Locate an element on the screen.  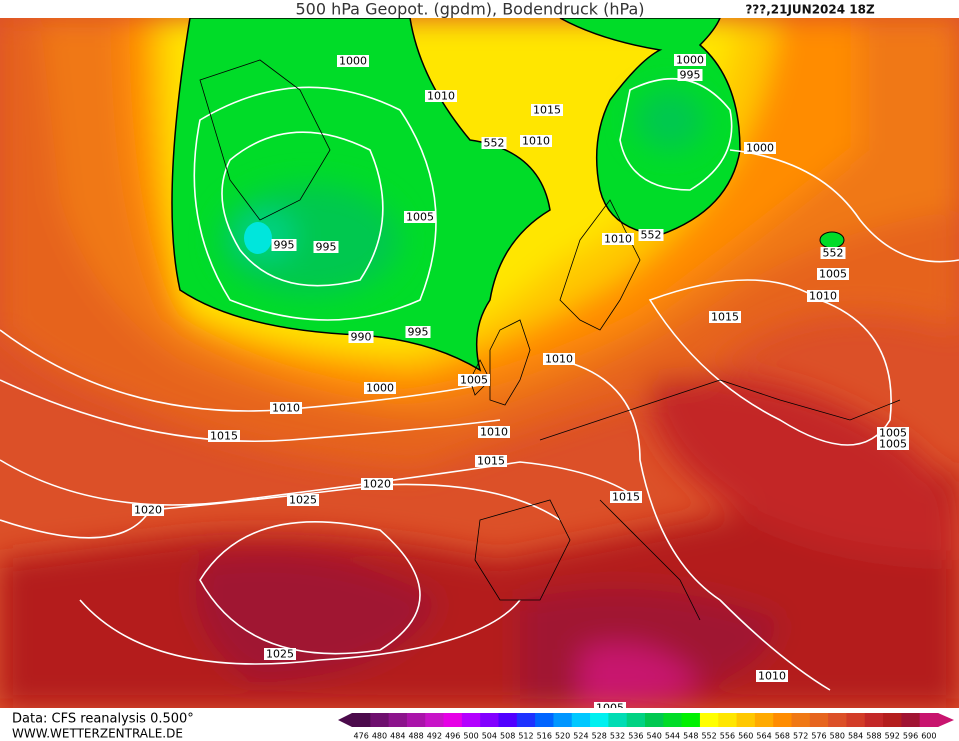
contour-label: 990 is located at coordinates (361, 337).